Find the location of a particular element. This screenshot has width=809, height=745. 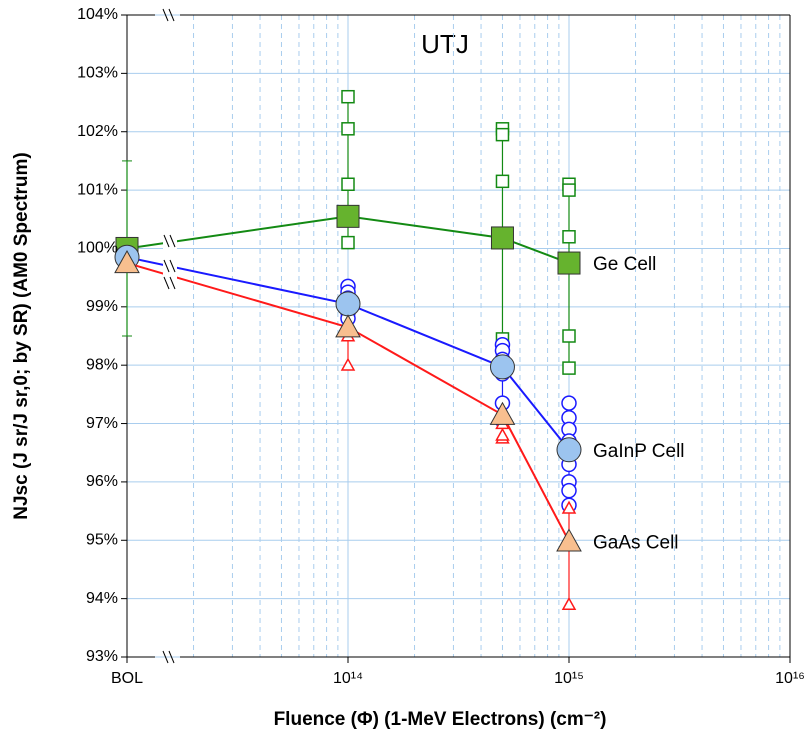

y-tick-label: 99% is located at coordinates (102, 306).